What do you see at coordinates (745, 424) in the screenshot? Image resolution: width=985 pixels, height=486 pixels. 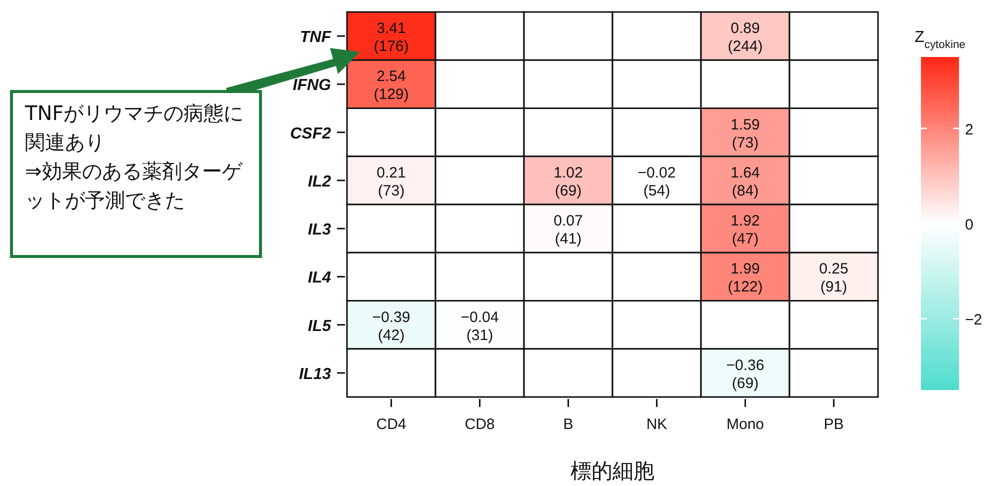 I see `x-tick-label: Mono` at bounding box center [745, 424].